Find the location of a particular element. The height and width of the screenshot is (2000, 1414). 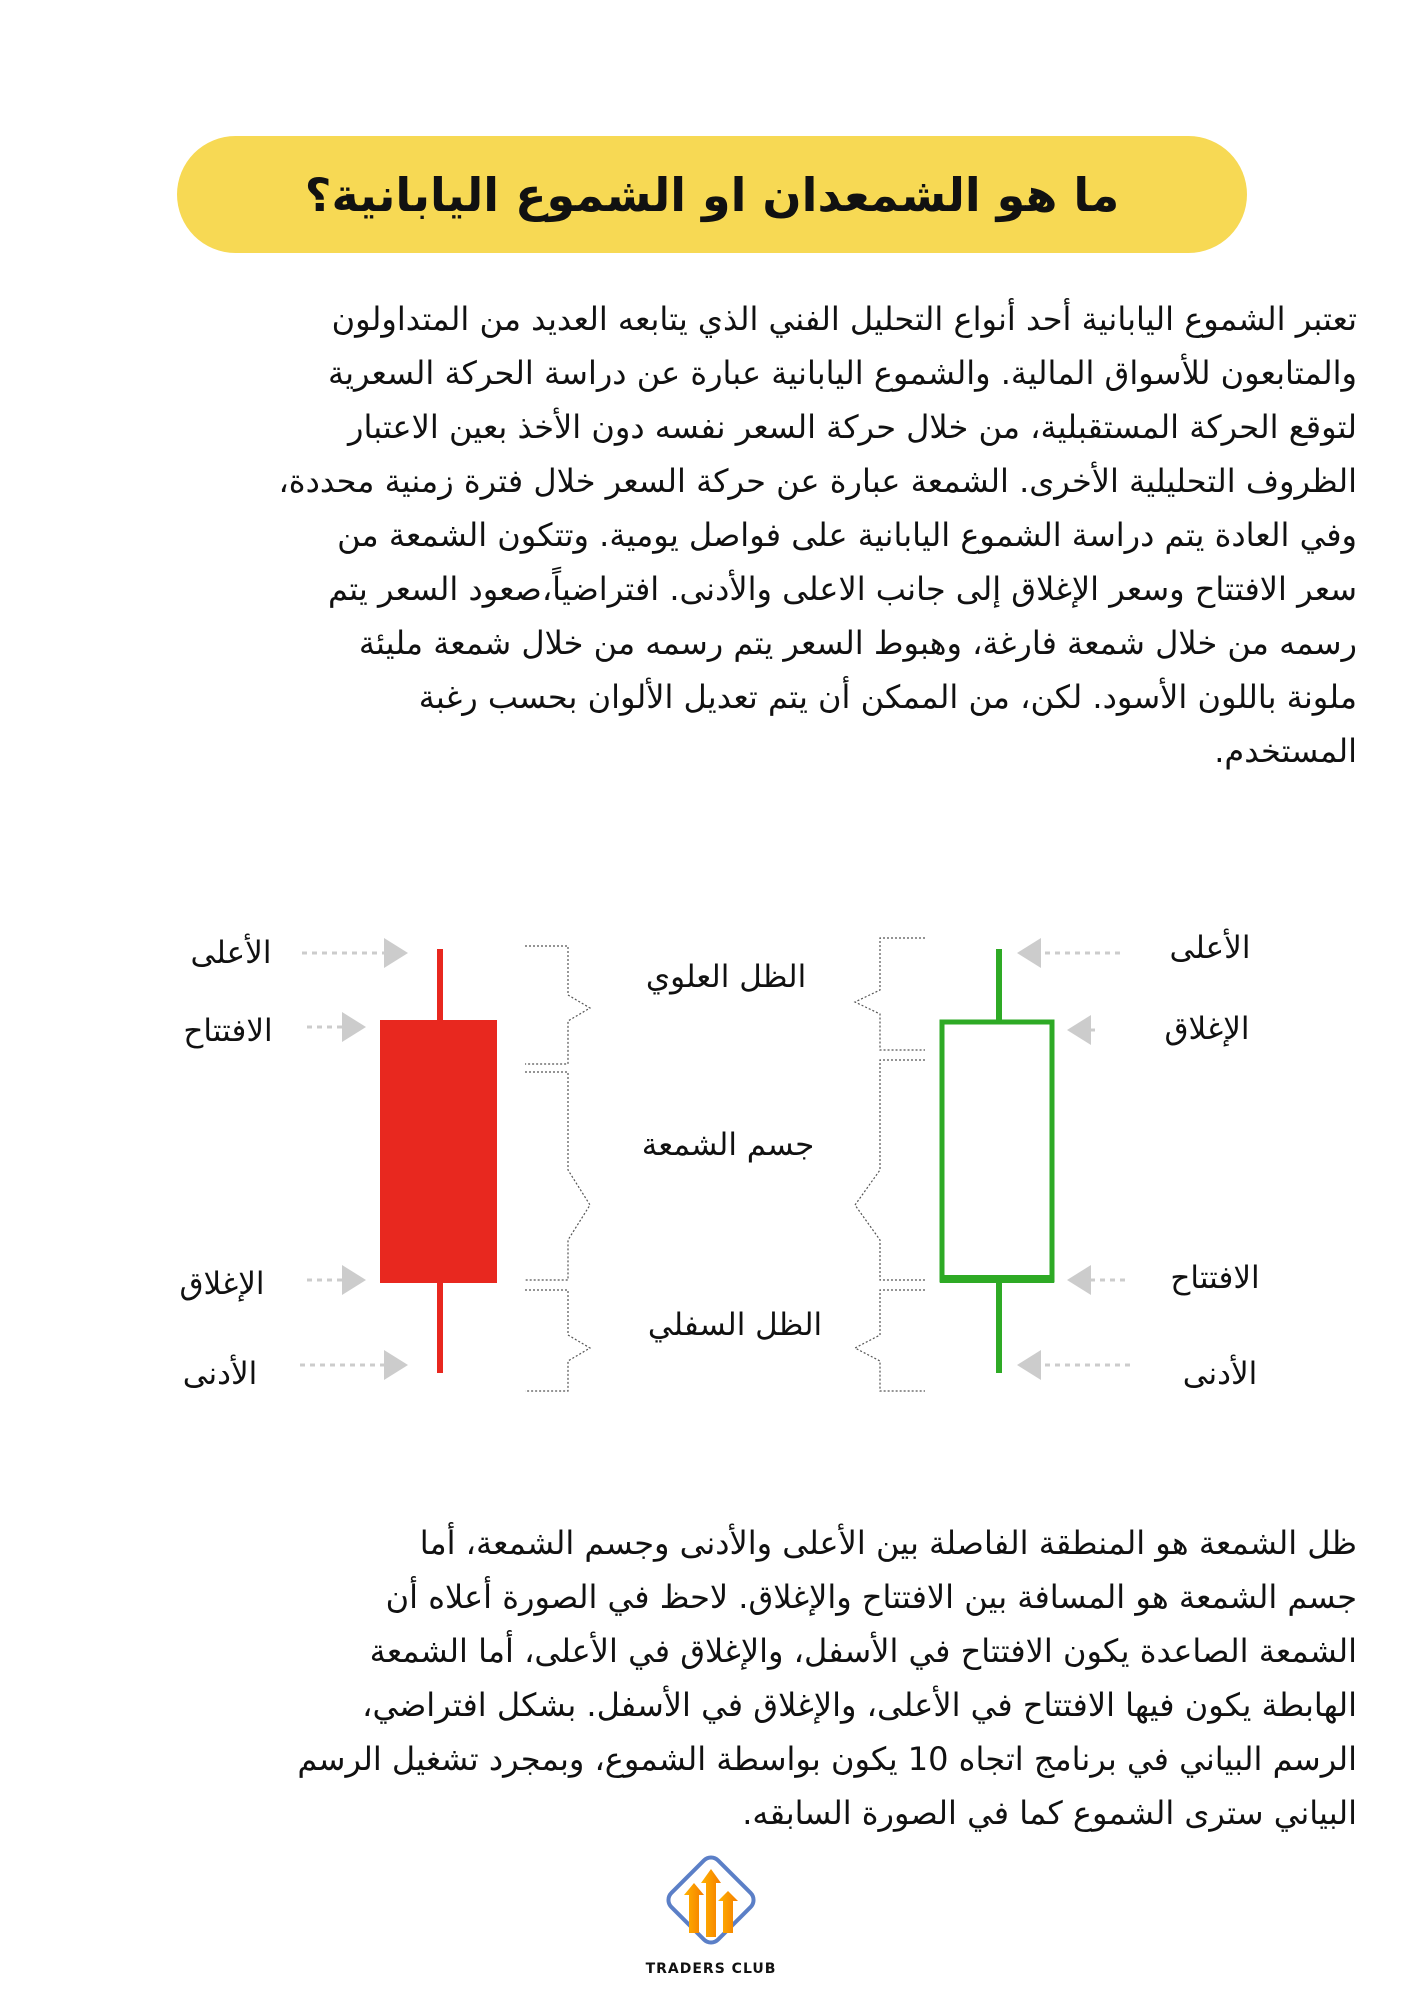

candle-body-label: جسم الشمعة is located at coordinates (728, 1145).